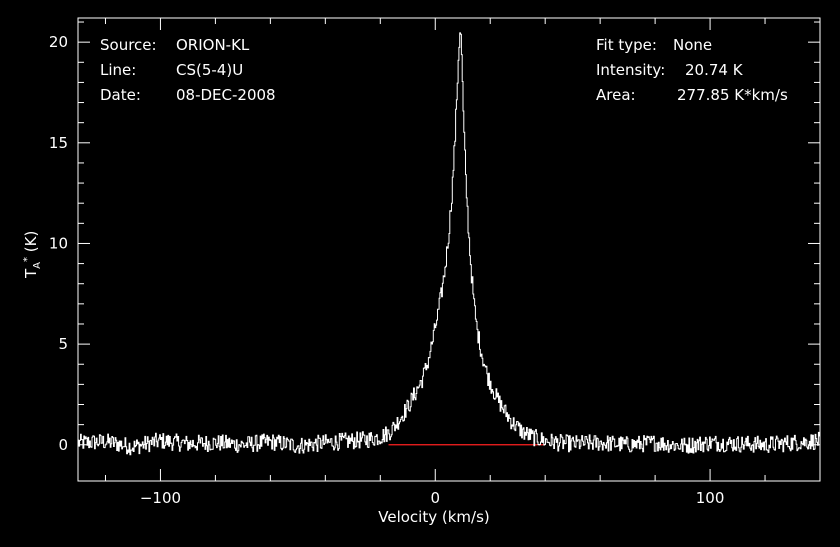 The image size is (840, 547). What do you see at coordinates (693, 45) in the screenshot?
I see `fit-type-value: None` at bounding box center [693, 45].